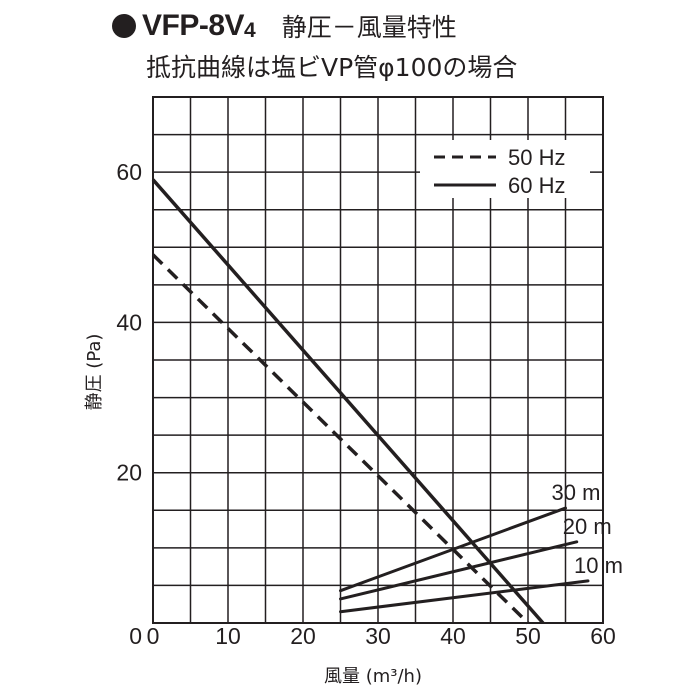  What do you see at coordinates (378, 636) in the screenshot?
I see `x-tick-label: 30` at bounding box center [378, 636].